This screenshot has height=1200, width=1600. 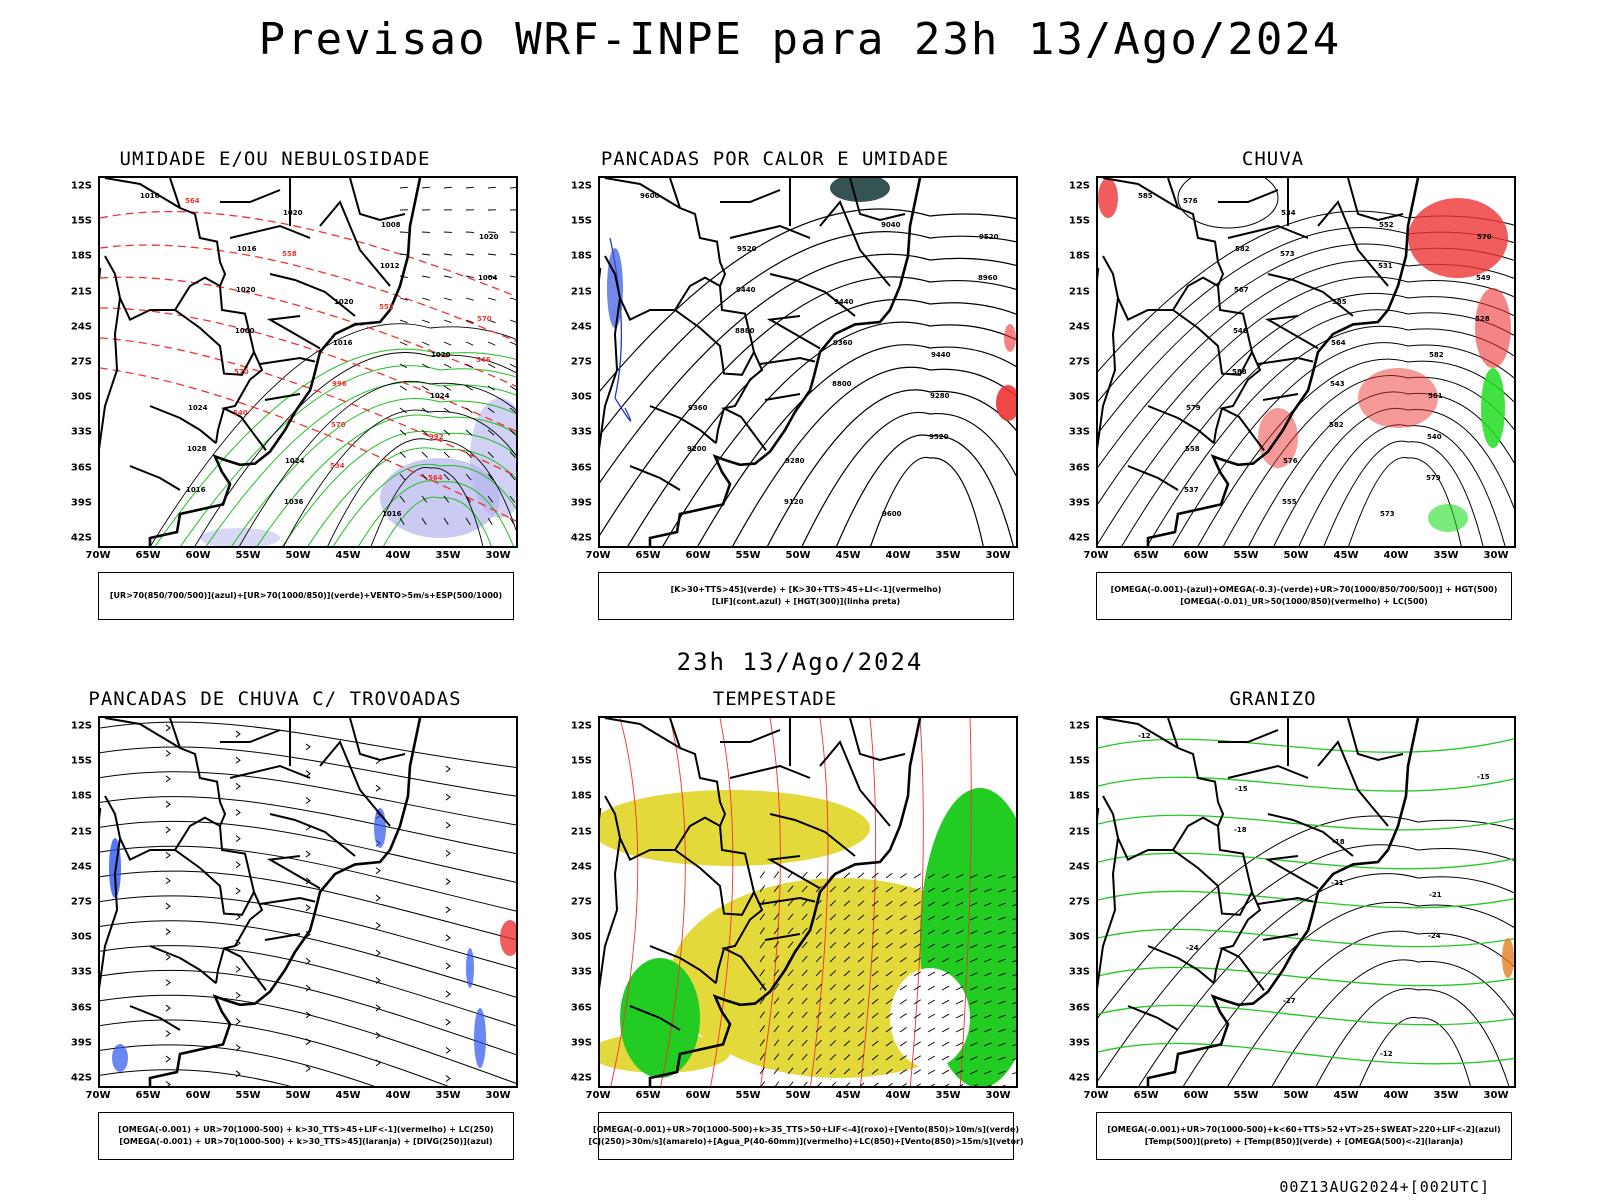 I want to click on latitude-label: 21S, so click(x=81, y=292).